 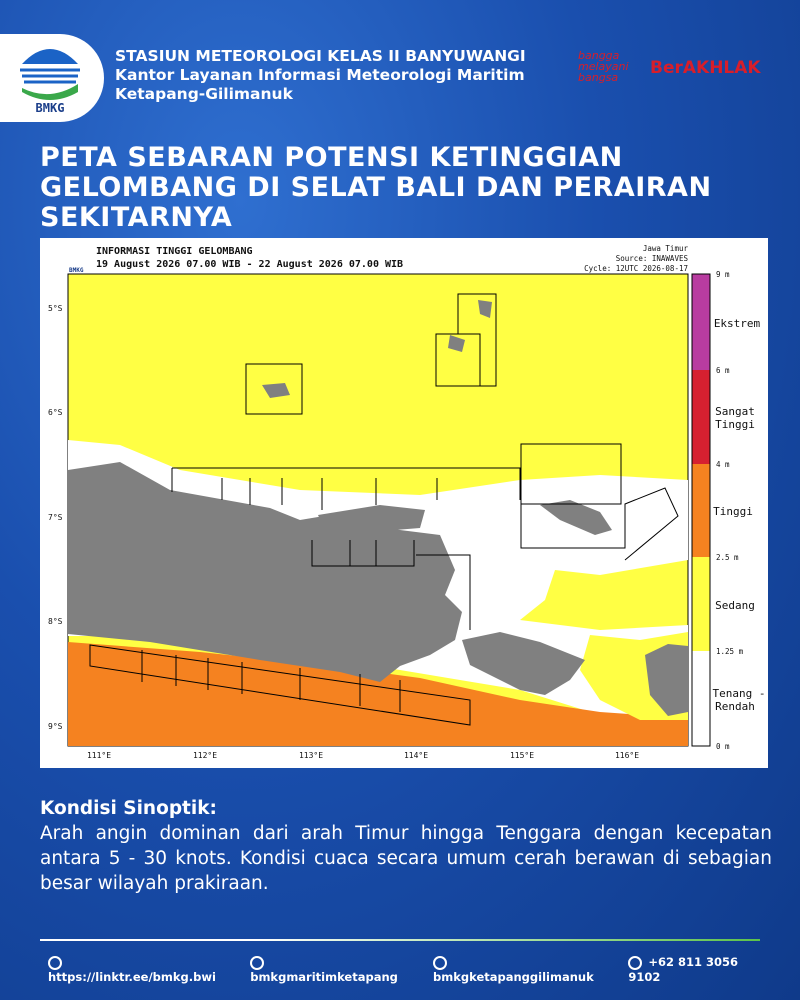 What do you see at coordinates (128, 808) in the screenshot?
I see `synoptic-heading: Kondisi Sinoptik:` at bounding box center [128, 808].